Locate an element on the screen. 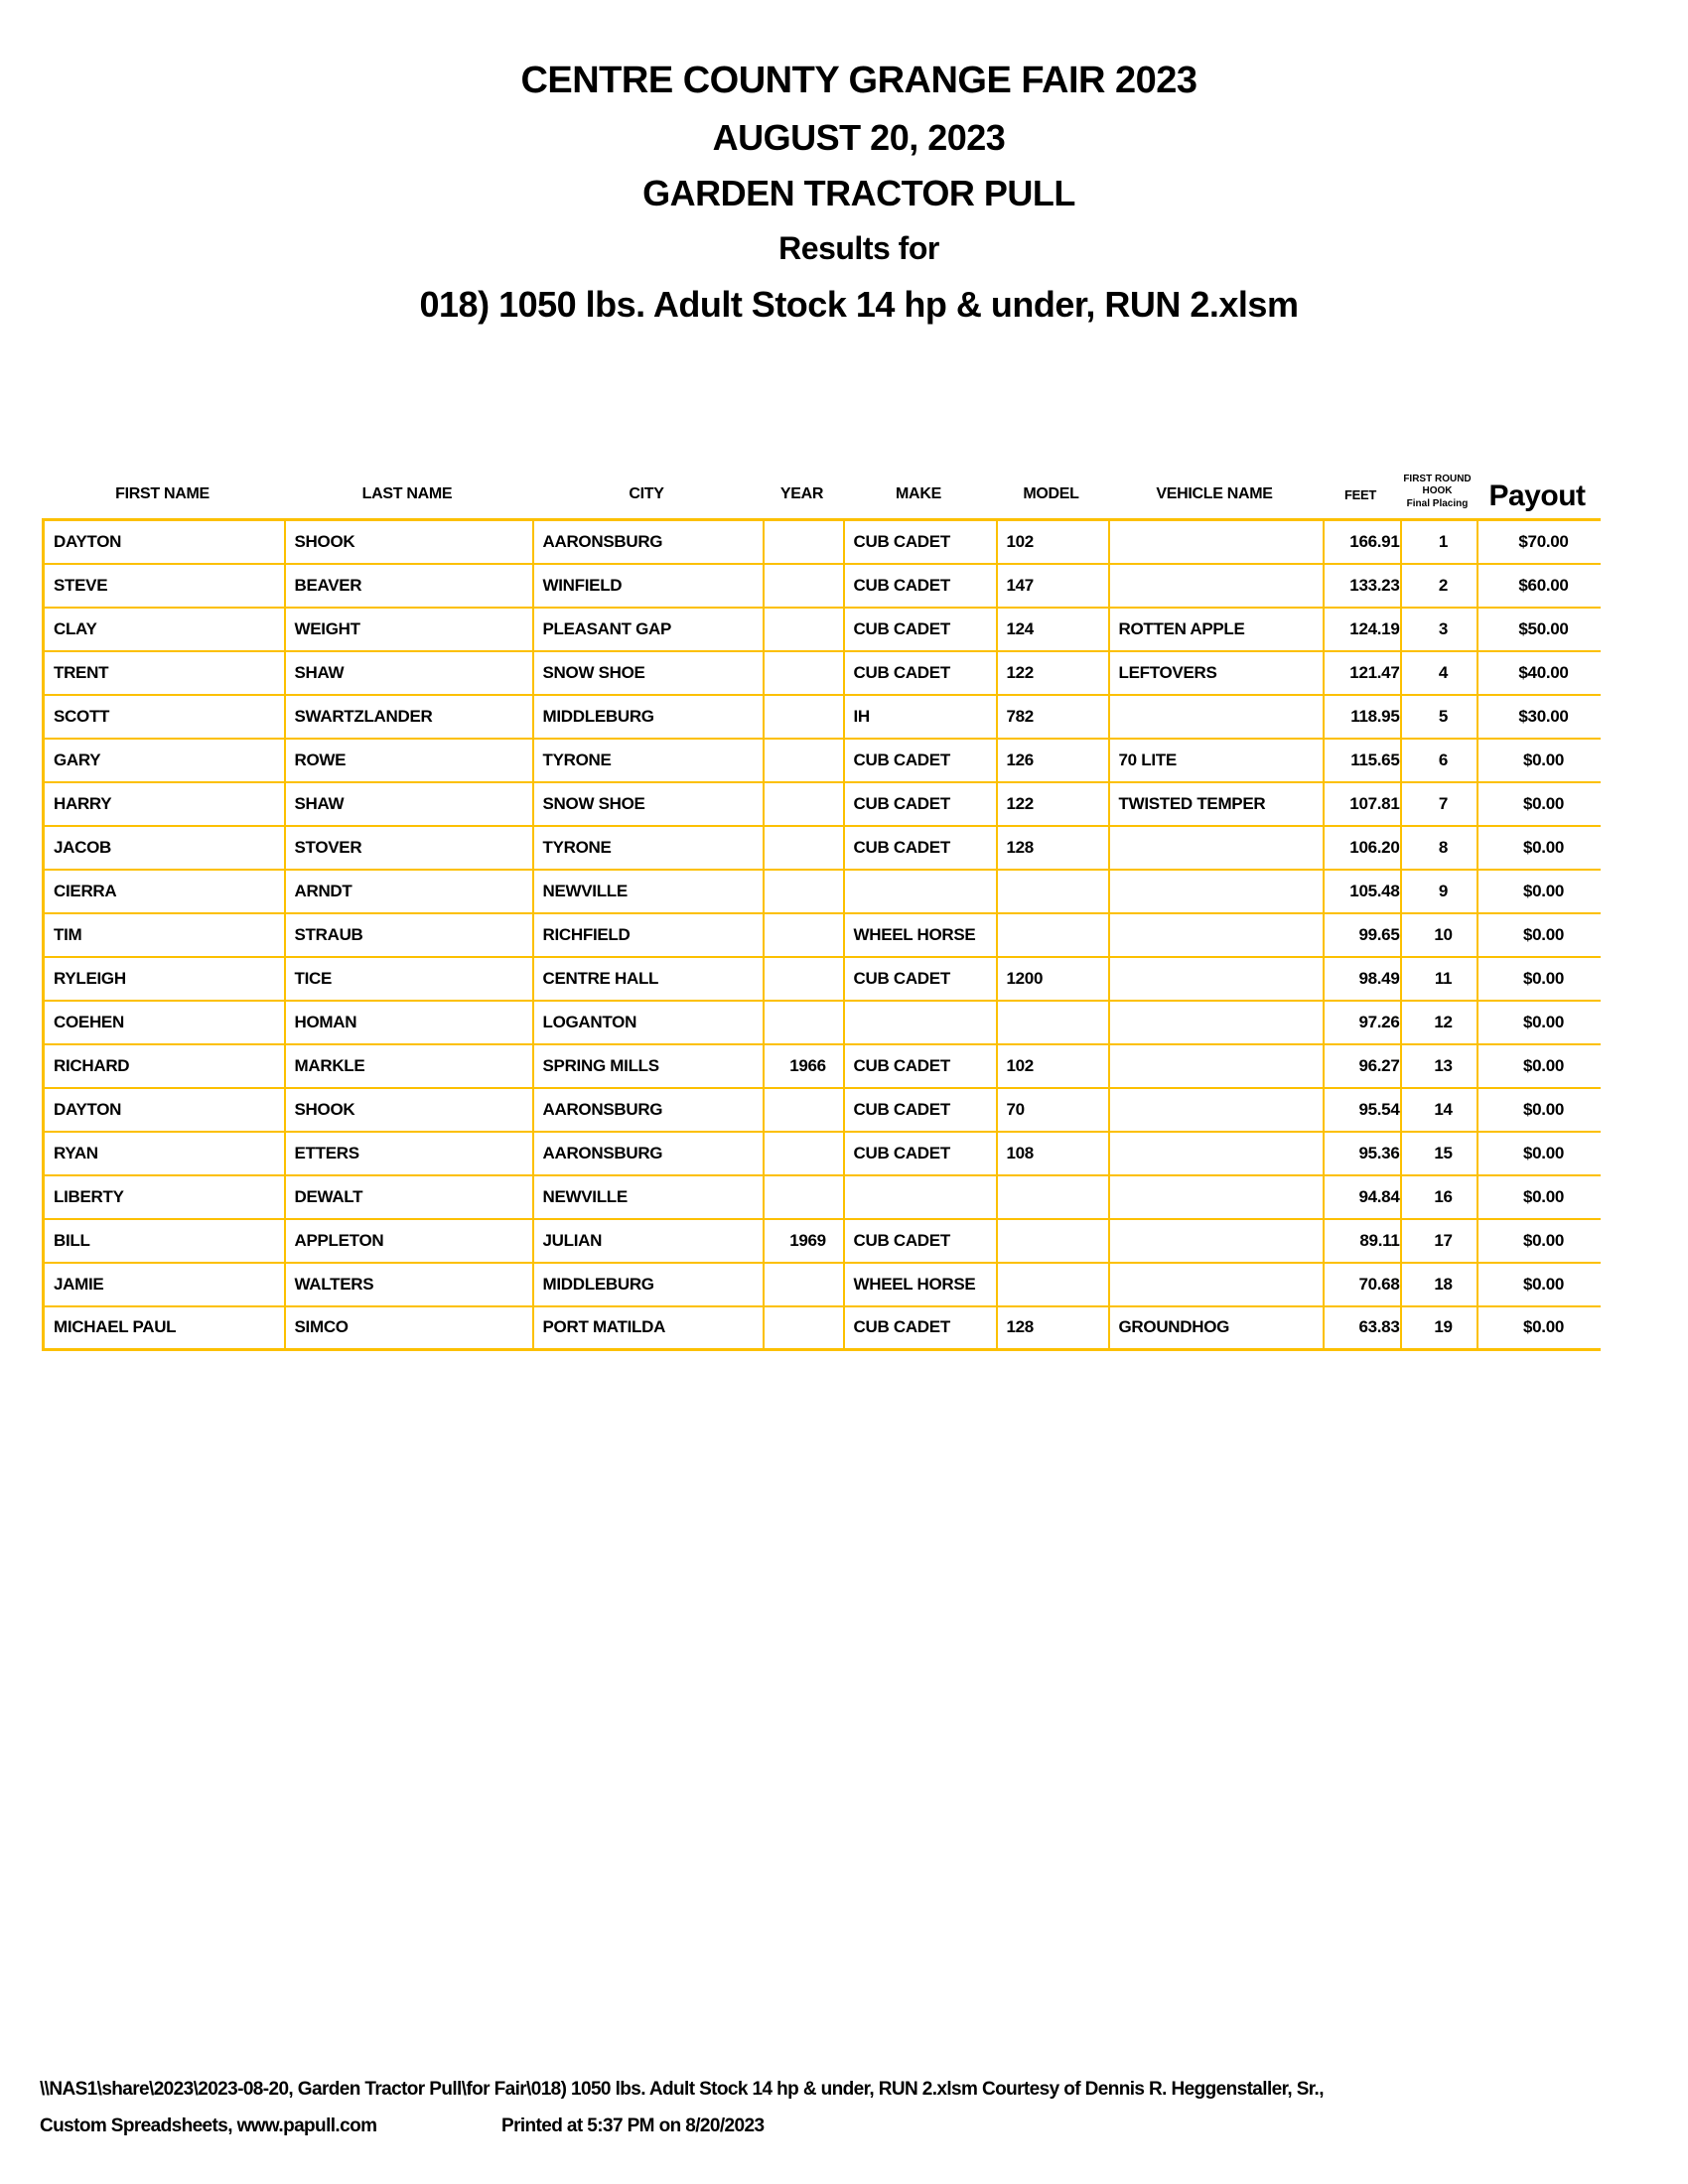  cell-last-name: TICE is located at coordinates (408, 978).